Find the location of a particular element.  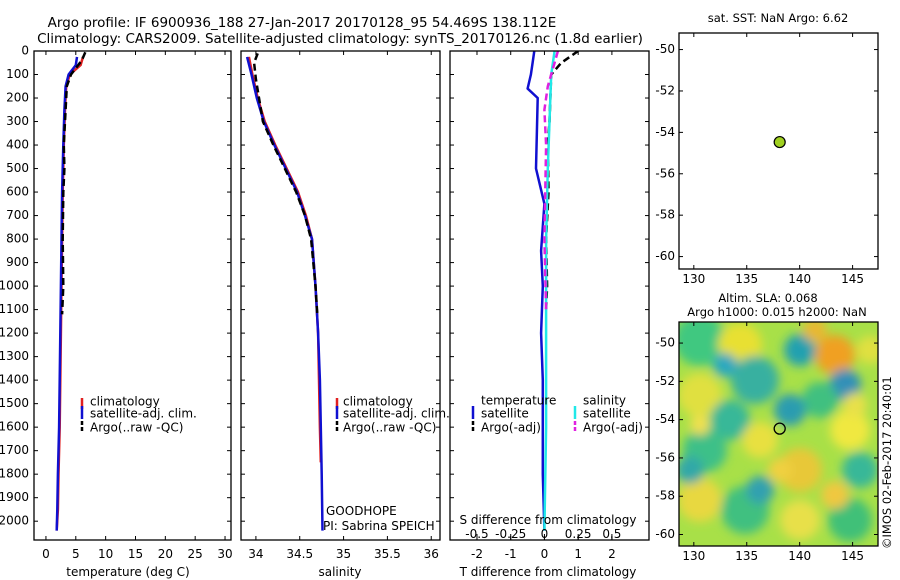

salinity-xlabel: salinity is located at coordinates (339, 572).